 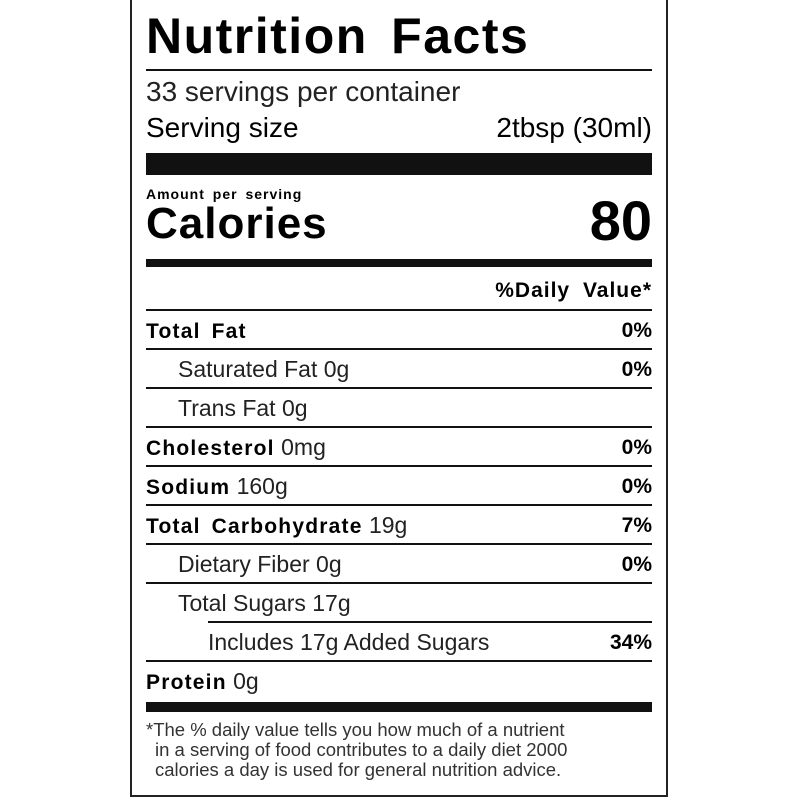 What do you see at coordinates (224, 194) in the screenshot?
I see `amount-per-serving: Amount per serving` at bounding box center [224, 194].